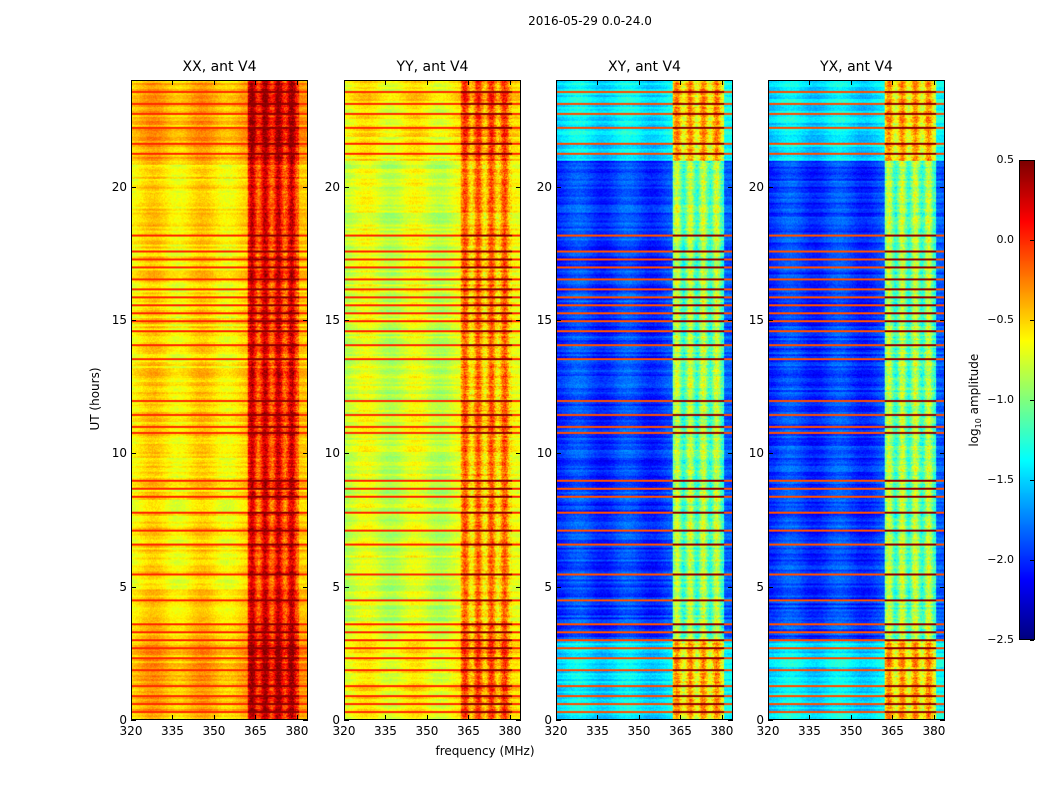 The image size is (1050, 800). What do you see at coordinates (1005, 159) in the screenshot?
I see `colorbar-tick-label: 0.5` at bounding box center [1005, 159].